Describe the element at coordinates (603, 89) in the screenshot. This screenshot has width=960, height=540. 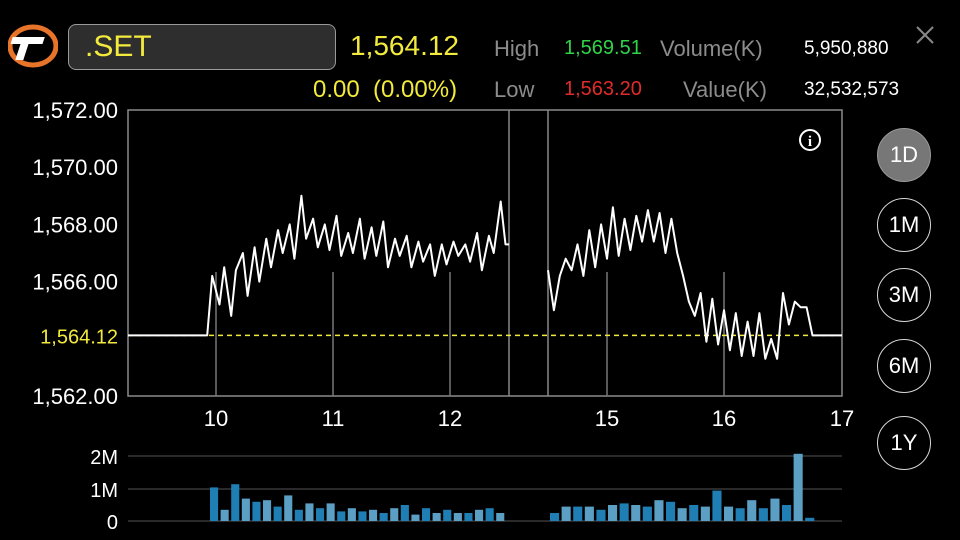
I see `low-value: 1,563.20` at that location.